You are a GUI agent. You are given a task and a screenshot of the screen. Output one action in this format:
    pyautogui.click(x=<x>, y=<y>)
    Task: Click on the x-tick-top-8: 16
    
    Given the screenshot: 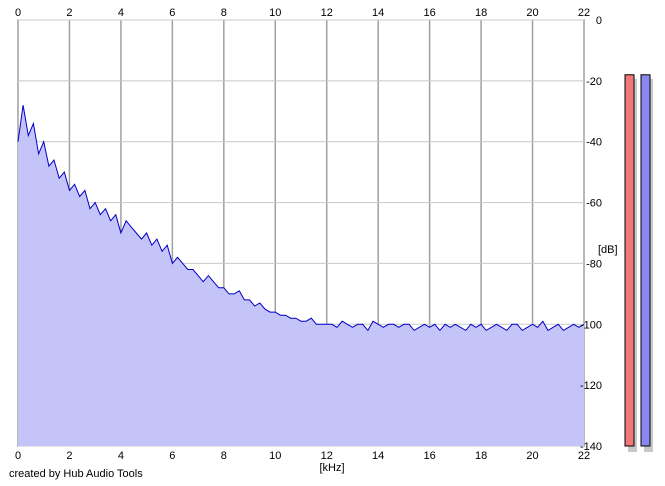 What is the action you would take?
    pyautogui.click(x=430, y=13)
    